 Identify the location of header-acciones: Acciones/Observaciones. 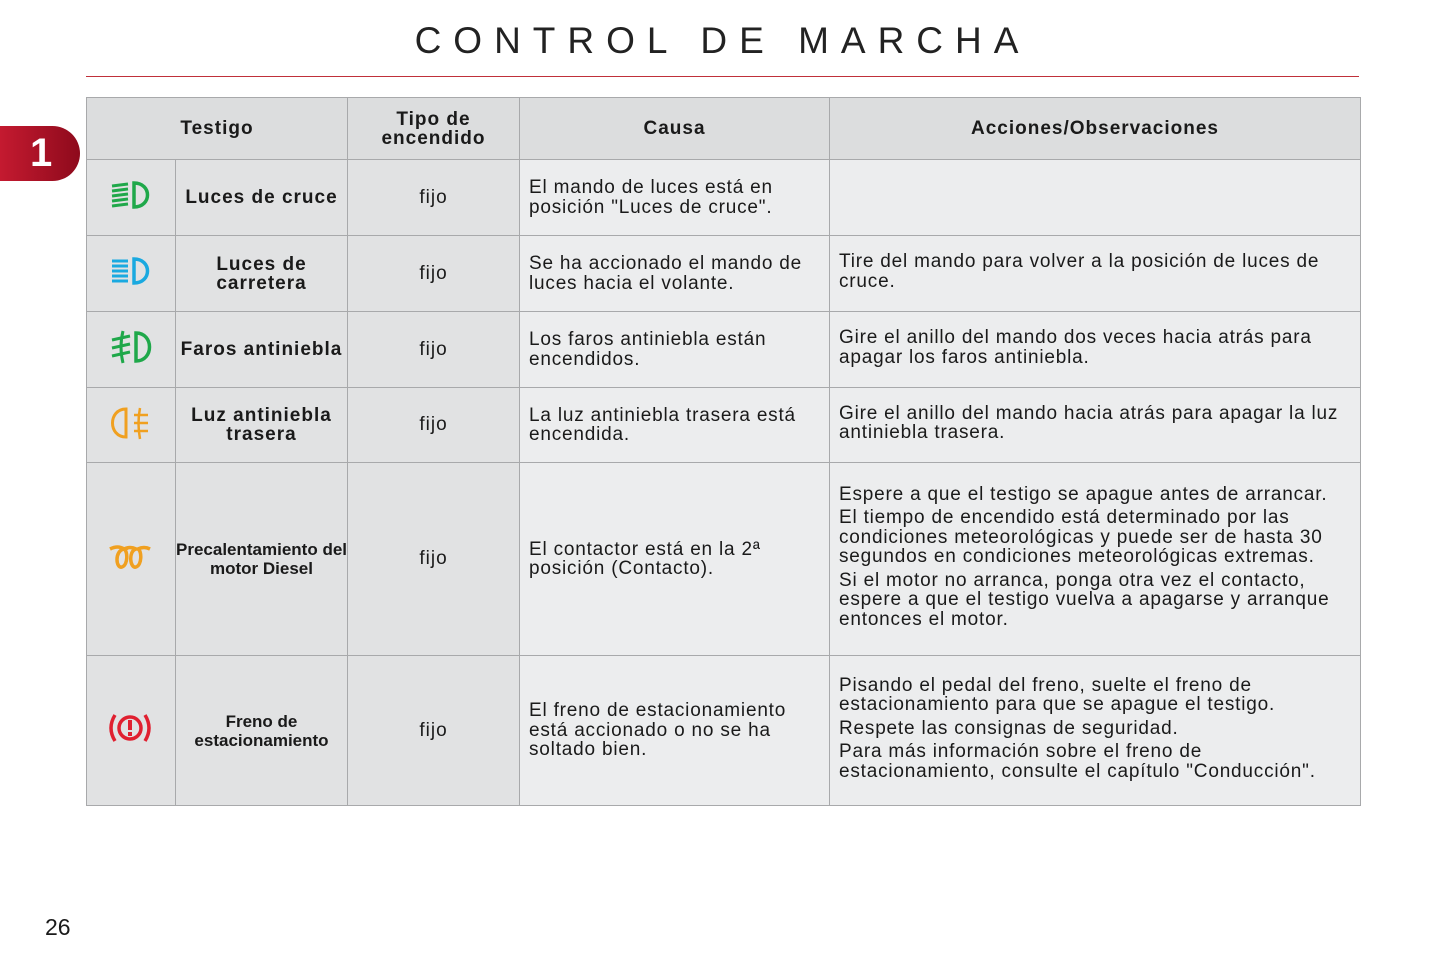
(1095, 128).